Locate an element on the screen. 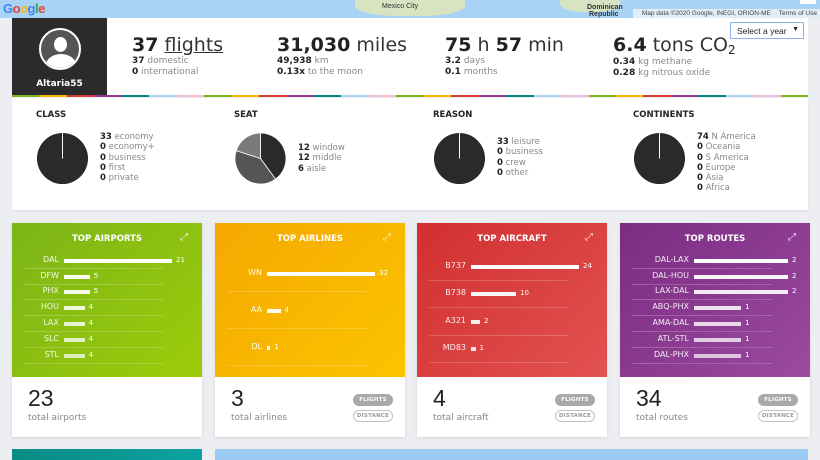 The width and height of the screenshot is (820, 460). bar-value: 4 is located at coordinates (91, 307).